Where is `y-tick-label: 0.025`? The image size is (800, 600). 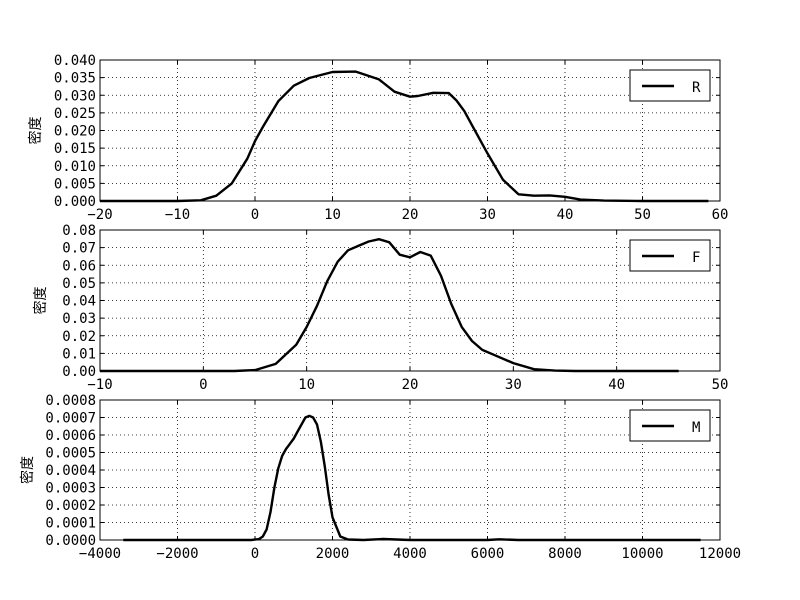 y-tick-label: 0.025 is located at coordinates (75, 114).